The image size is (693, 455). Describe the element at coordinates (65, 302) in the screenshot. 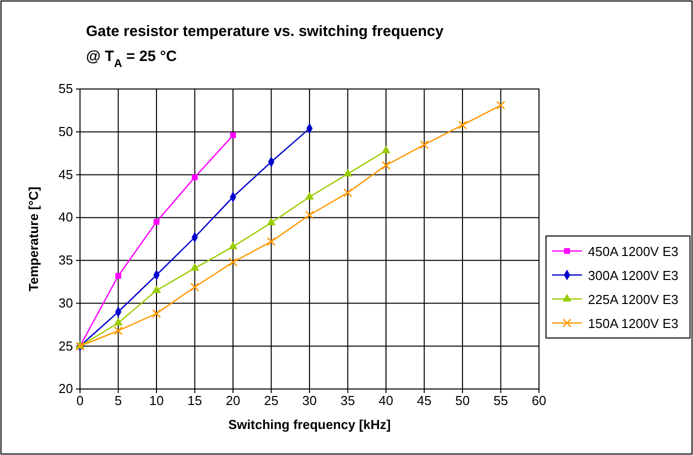

I see `y-tick-label: 30` at that location.